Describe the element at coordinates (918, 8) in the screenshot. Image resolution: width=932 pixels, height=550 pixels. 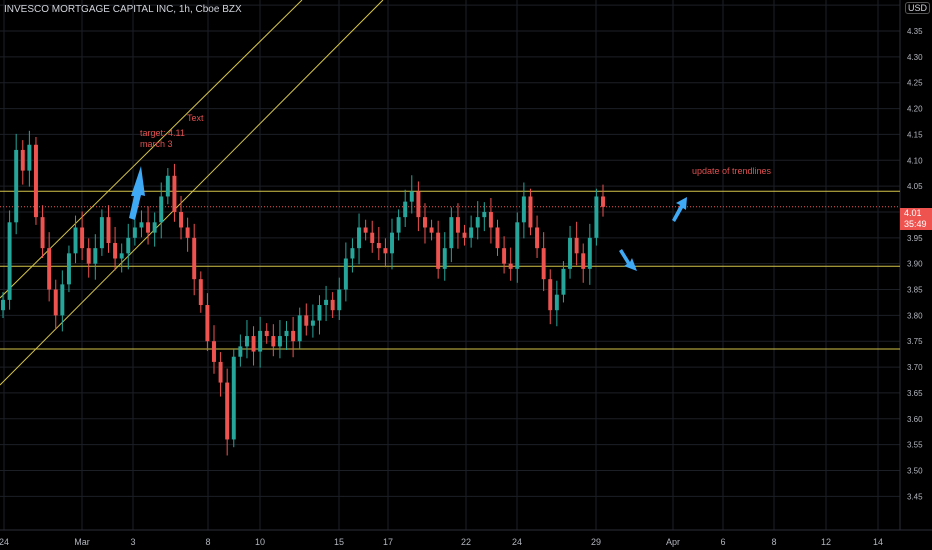
I see `currency-button: USD` at that location.